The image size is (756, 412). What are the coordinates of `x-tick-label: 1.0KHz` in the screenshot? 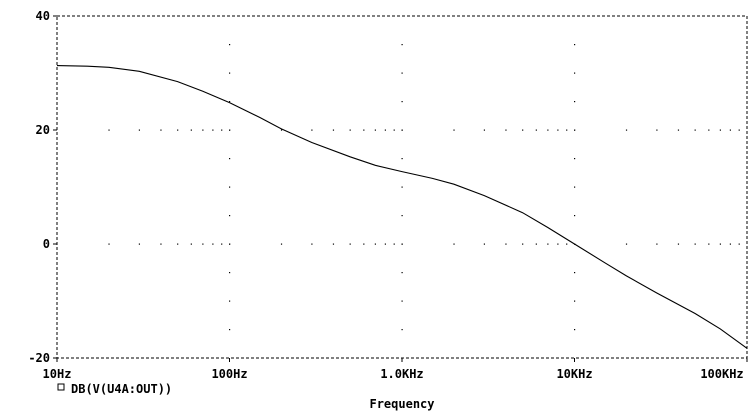 It's located at (401, 374).